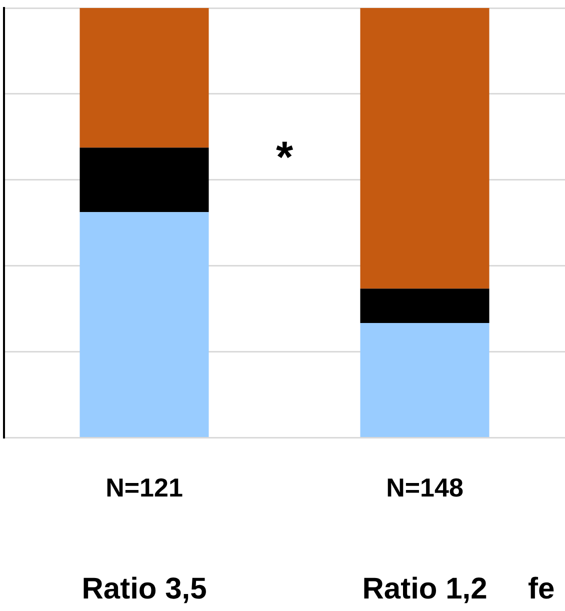 The height and width of the screenshot is (611, 565). What do you see at coordinates (425, 487) in the screenshot?
I see `x-tick-label: N=148` at bounding box center [425, 487].